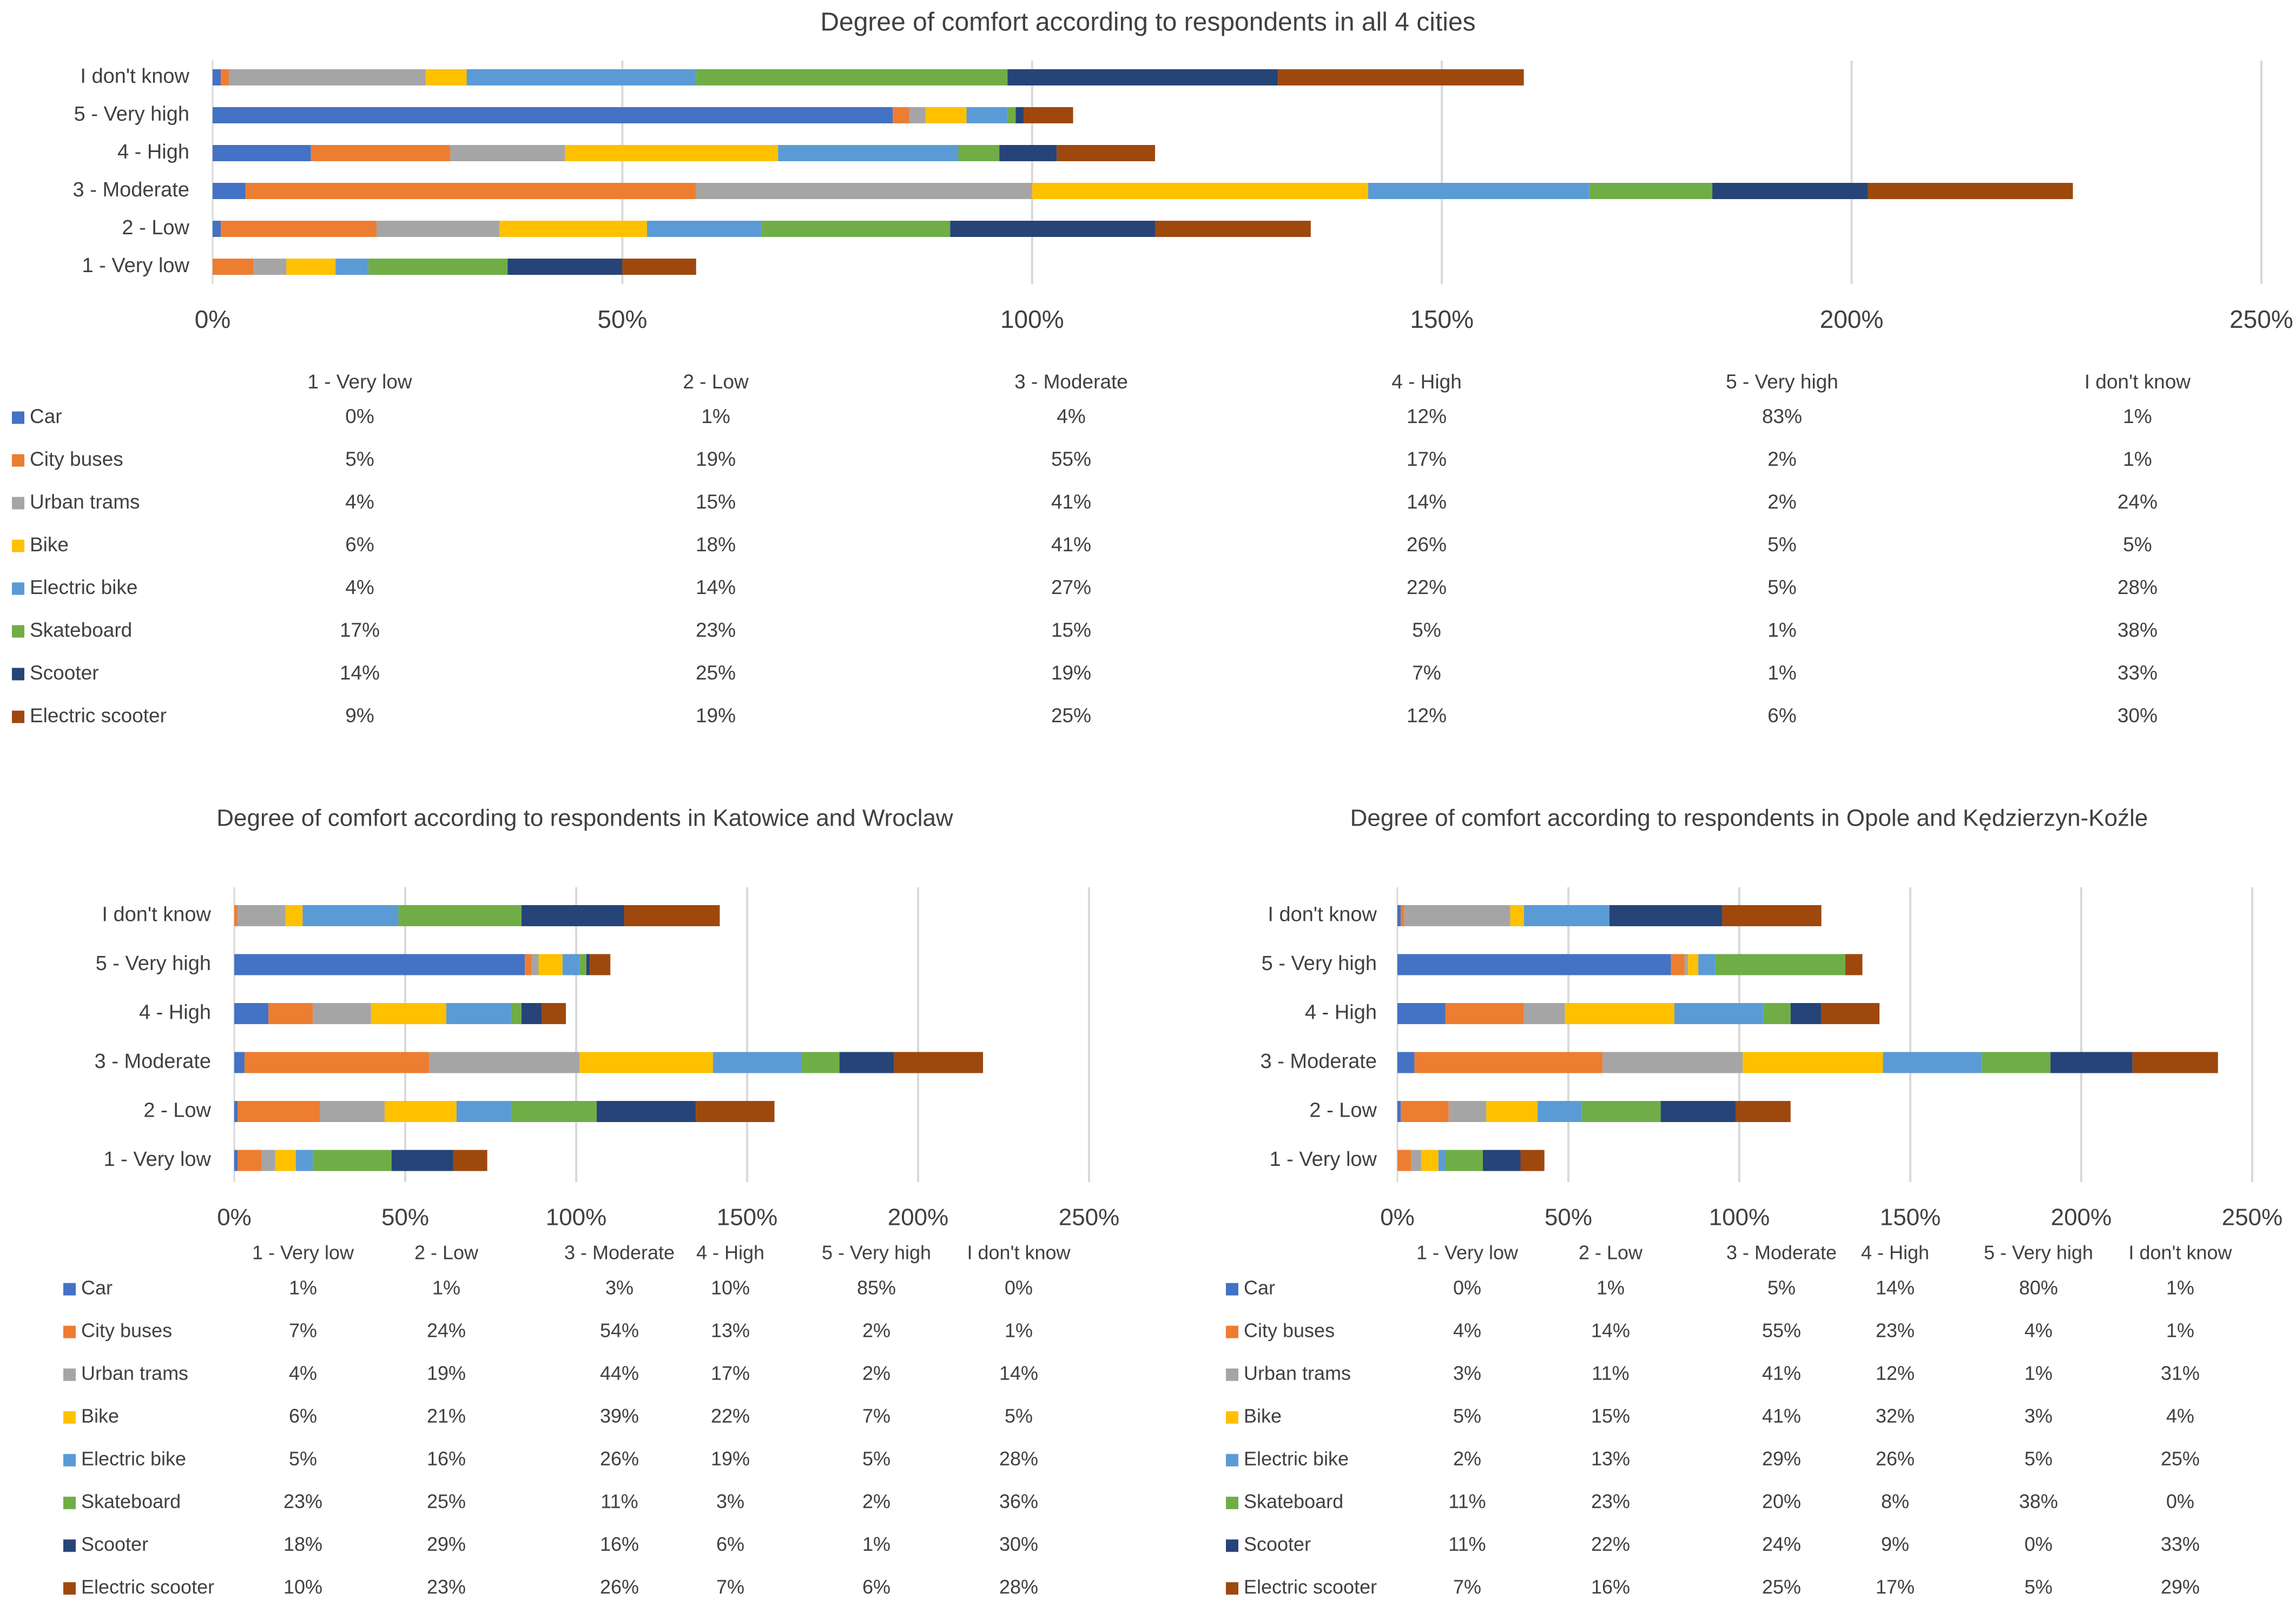  What do you see at coordinates (1071, 416) in the screenshot?
I see `table-cell: 4%` at bounding box center [1071, 416].